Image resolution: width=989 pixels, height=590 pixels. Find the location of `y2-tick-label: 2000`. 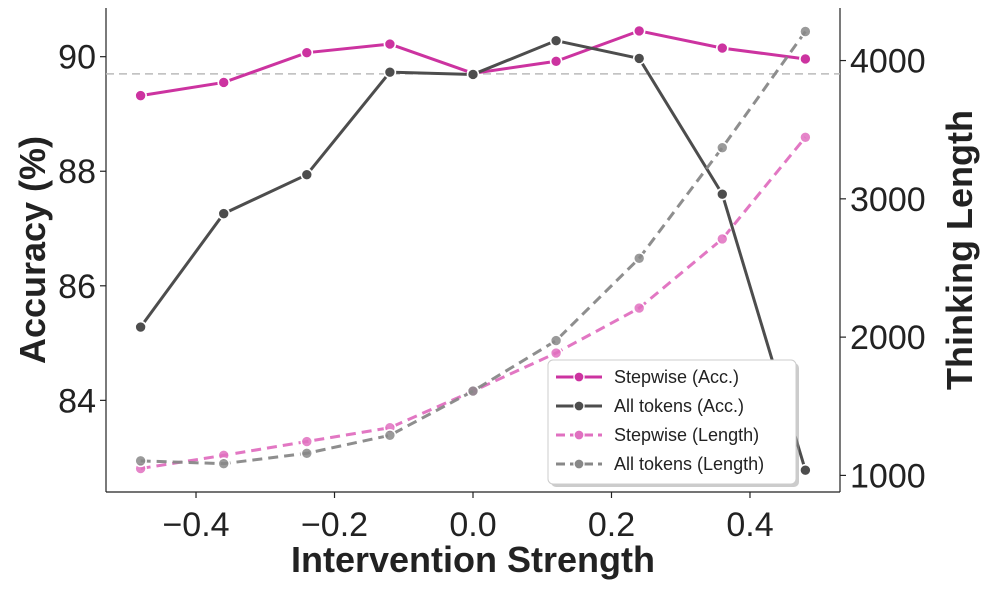

y2-tick-label: 2000 is located at coordinates (888, 338).